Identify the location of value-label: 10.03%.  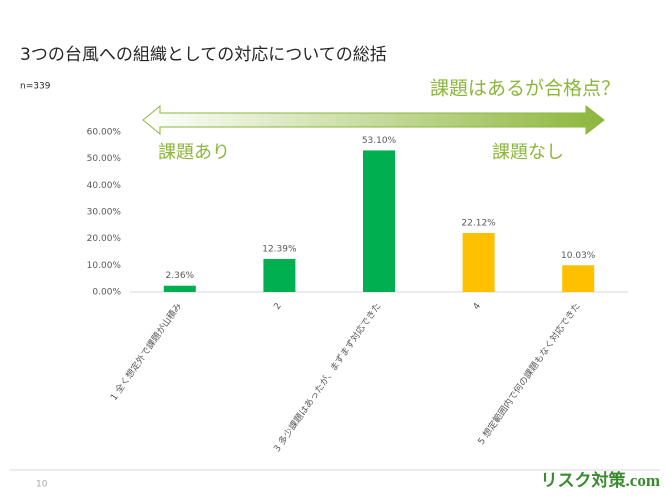
(578, 256).